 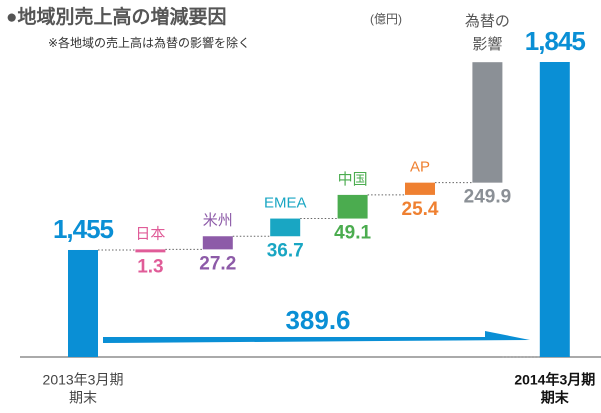 I want to click on chart-title: ●地域別売上高の増減要因, so click(x=116, y=16).